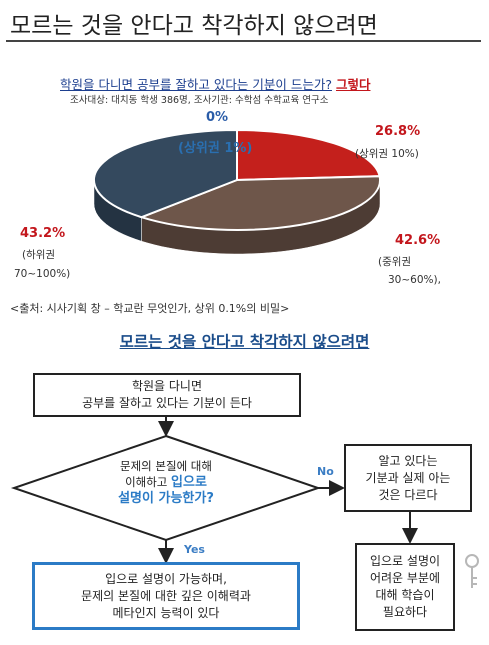 Image resolution: width=489 pixels, height=645 pixels. Describe the element at coordinates (39, 255) in the screenshot. I see `slice-low-label-1: (하위권` at that location.